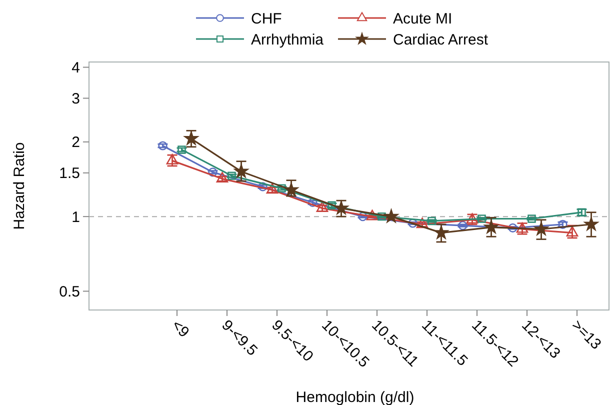  What do you see at coordinates (180, 328) in the screenshot?
I see `x-tick-label: <9` at bounding box center [180, 328].